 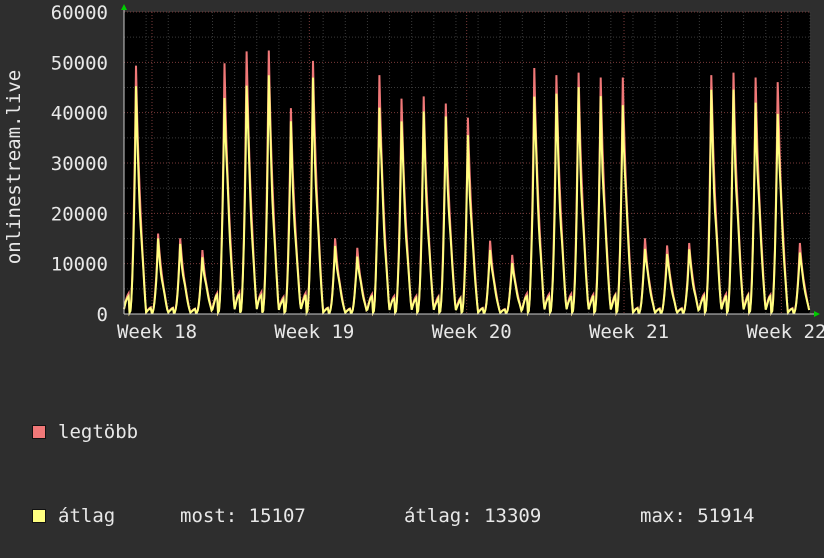 What do you see at coordinates (79, 114) in the screenshot?
I see `y-tick-label: 40000` at bounding box center [79, 114].